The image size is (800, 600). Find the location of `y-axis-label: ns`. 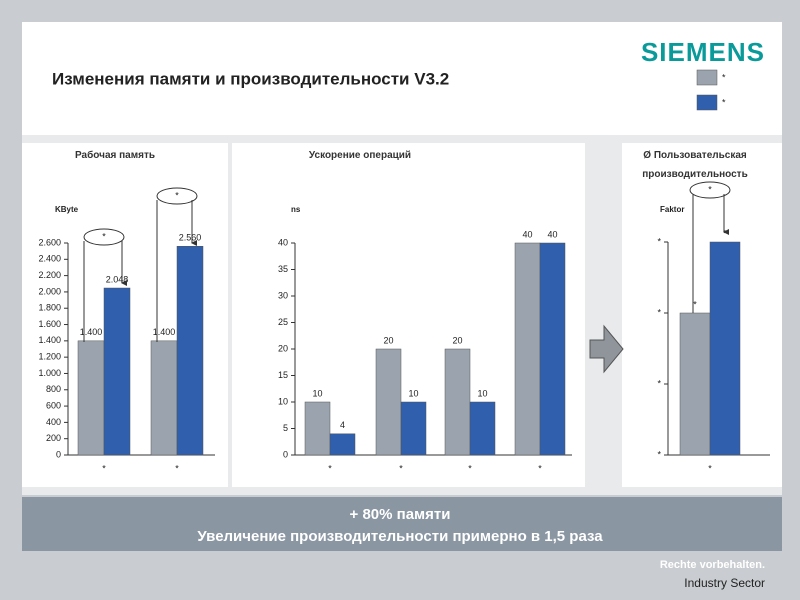

y-axis-label: ns is located at coordinates (296, 209).